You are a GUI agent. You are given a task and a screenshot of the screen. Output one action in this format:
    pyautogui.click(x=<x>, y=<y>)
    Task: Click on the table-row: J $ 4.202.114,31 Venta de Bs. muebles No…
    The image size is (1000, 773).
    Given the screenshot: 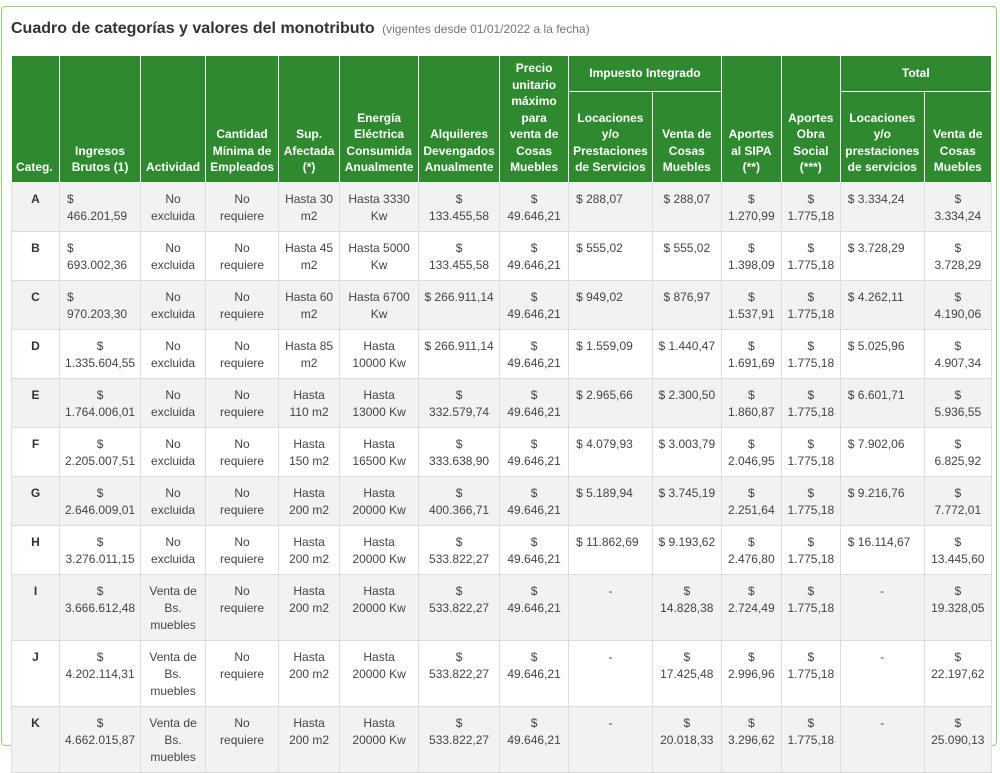 What is the action you would take?
    pyautogui.click(x=501, y=673)
    